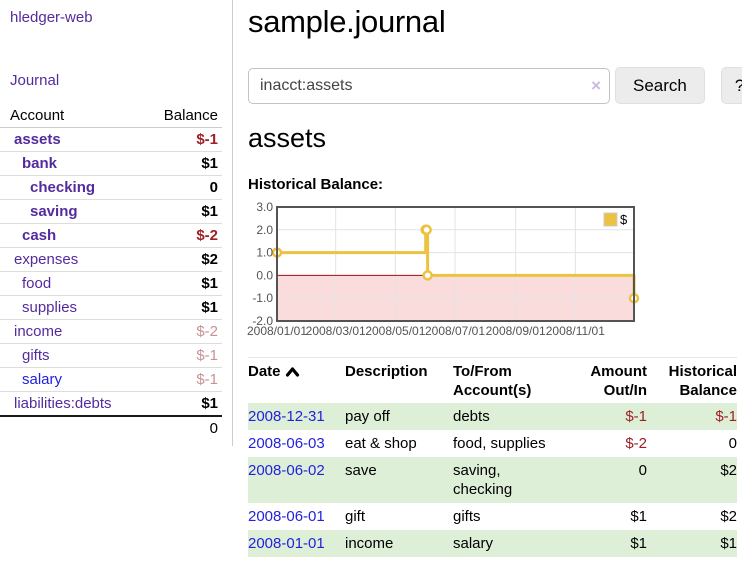 Image resolution: width=742 pixels, height=582 pixels. What do you see at coordinates (492, 416) in the screenshot?
I see `transaction-row: 2008-12-31 pay off debts $-1 $-1` at bounding box center [492, 416].